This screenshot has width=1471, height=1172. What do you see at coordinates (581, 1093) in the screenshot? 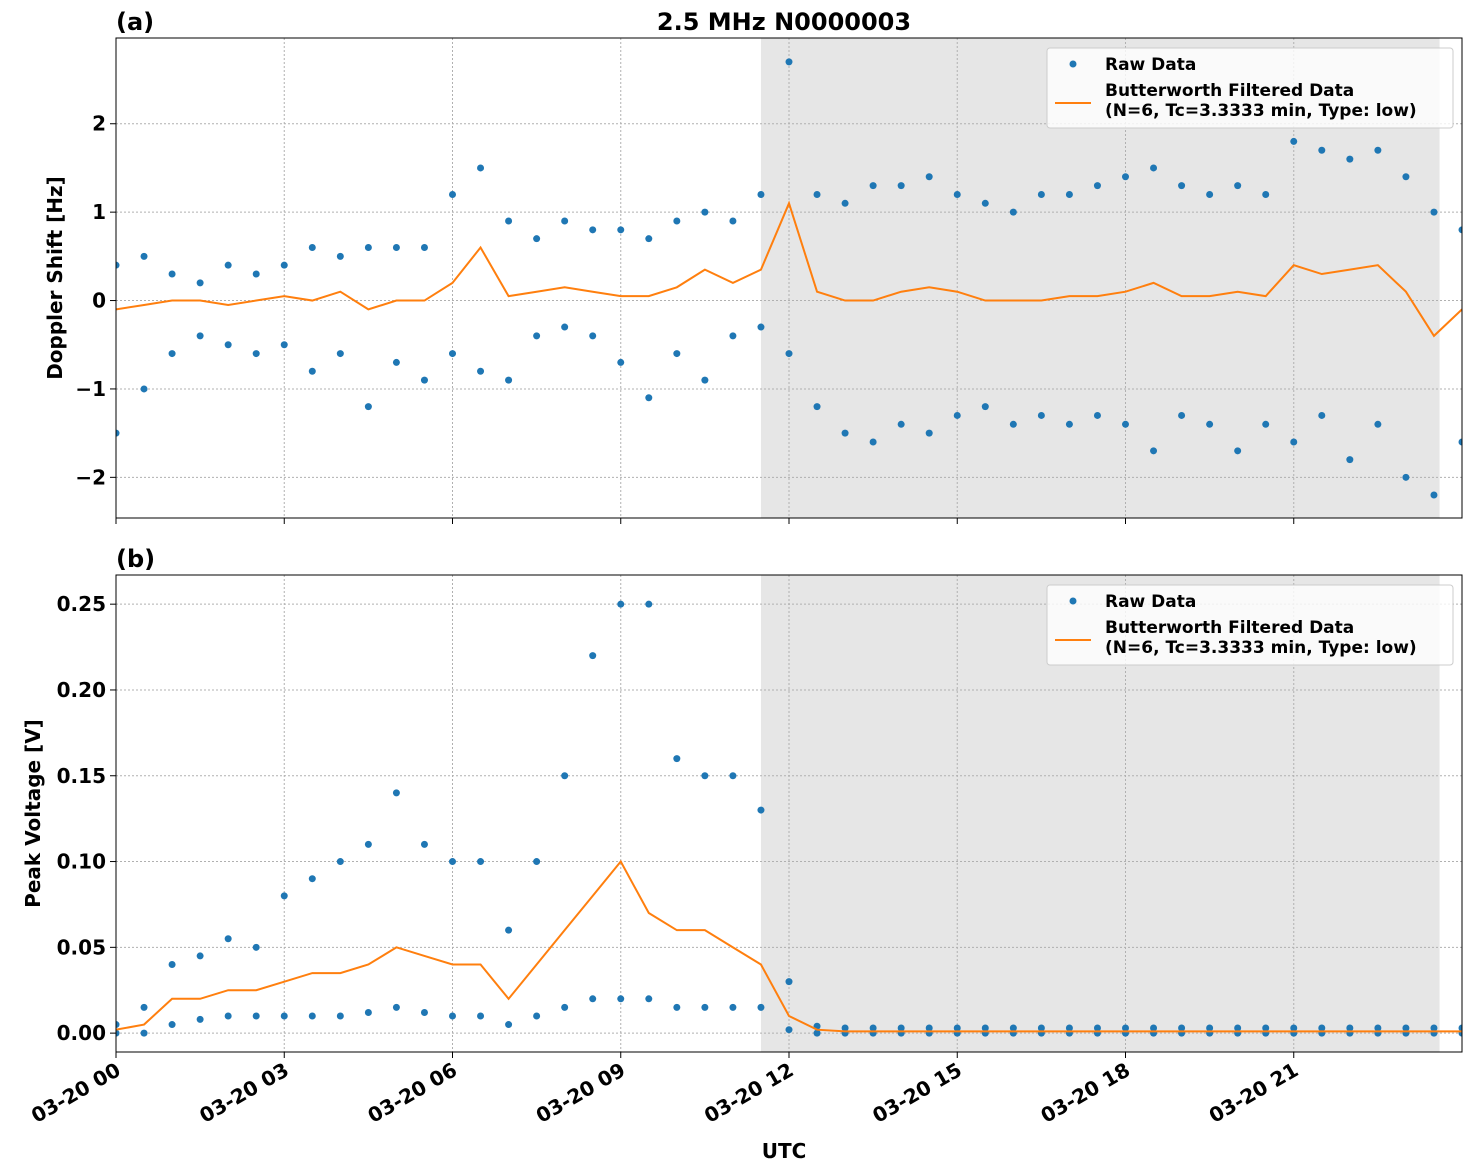
I see `x-tick-label: 03-20 09` at bounding box center [581, 1093].